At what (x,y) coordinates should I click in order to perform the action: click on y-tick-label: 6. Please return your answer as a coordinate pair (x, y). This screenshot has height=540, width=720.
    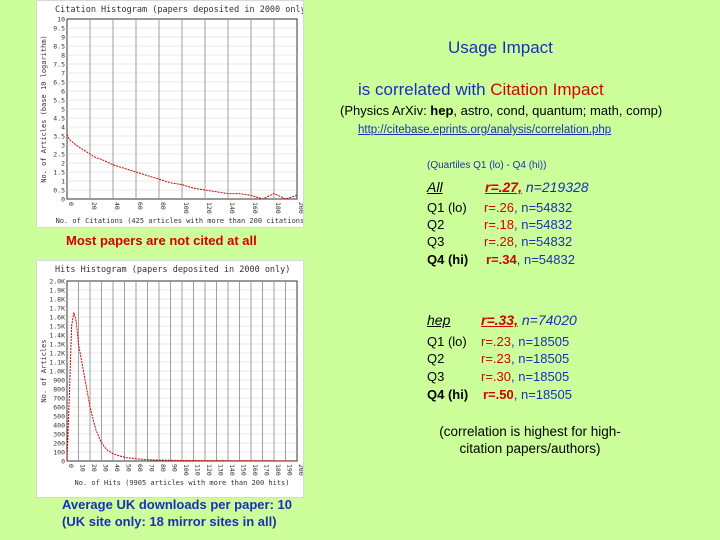
    Looking at the image, I should click on (63, 92).